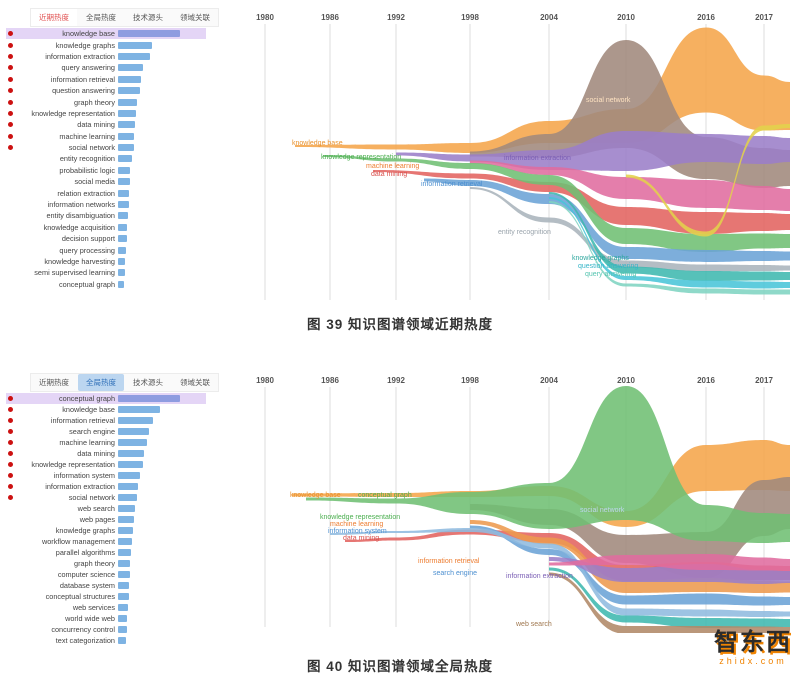  I want to click on bar-row-text-categorization: text categorization, so click(106, 640).